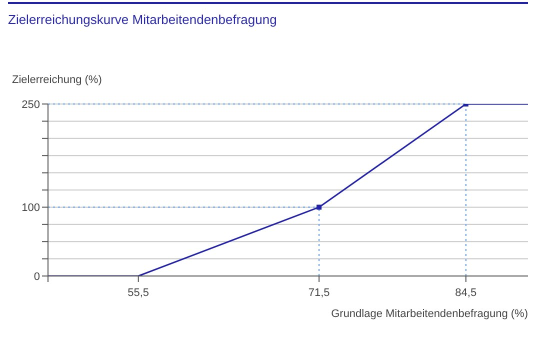 Image resolution: width=536 pixels, height=340 pixels. I want to click on x-tick-label: 71,5, so click(319, 293).